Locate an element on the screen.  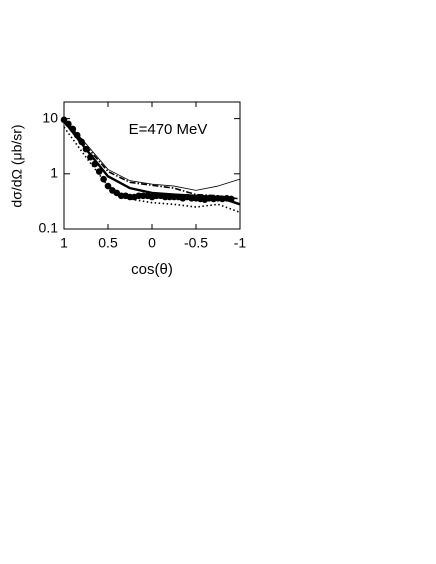
data-point is located at coordinates (108, 186).